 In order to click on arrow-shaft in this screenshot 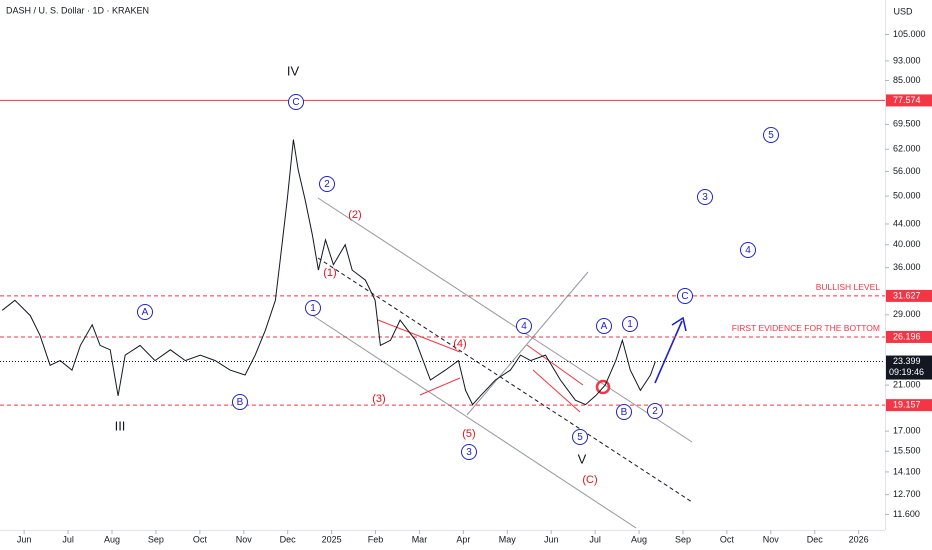, I will do `click(668, 352)`.